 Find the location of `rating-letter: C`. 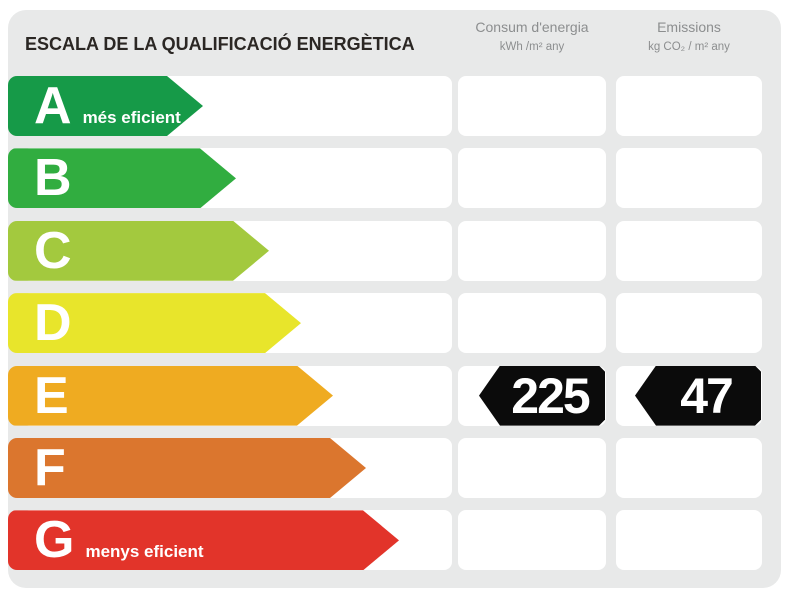

rating-letter: C is located at coordinates (53, 250).